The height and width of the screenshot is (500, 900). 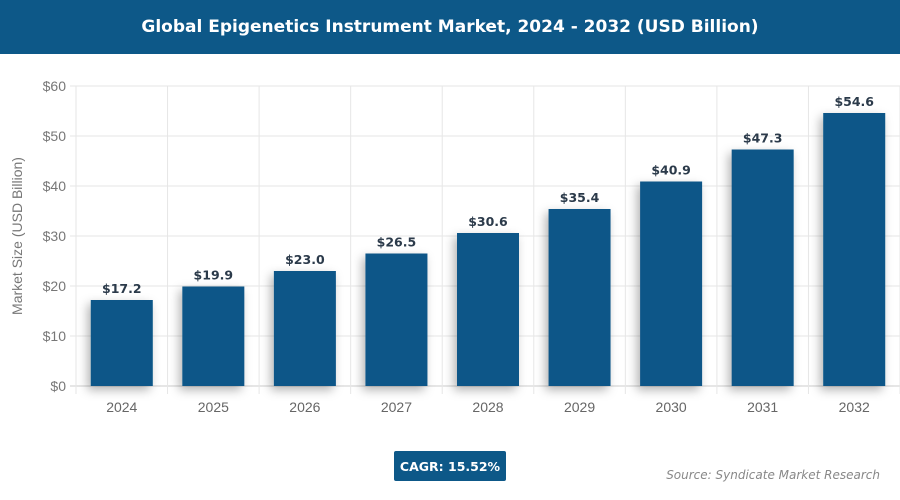 I want to click on data-label: $26.5, so click(x=397, y=242).